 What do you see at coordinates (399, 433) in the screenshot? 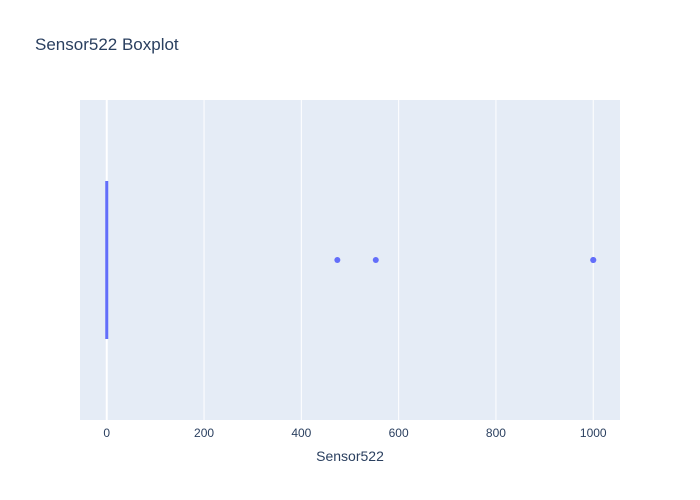
I see `x-tick-label-600: 600` at bounding box center [399, 433].